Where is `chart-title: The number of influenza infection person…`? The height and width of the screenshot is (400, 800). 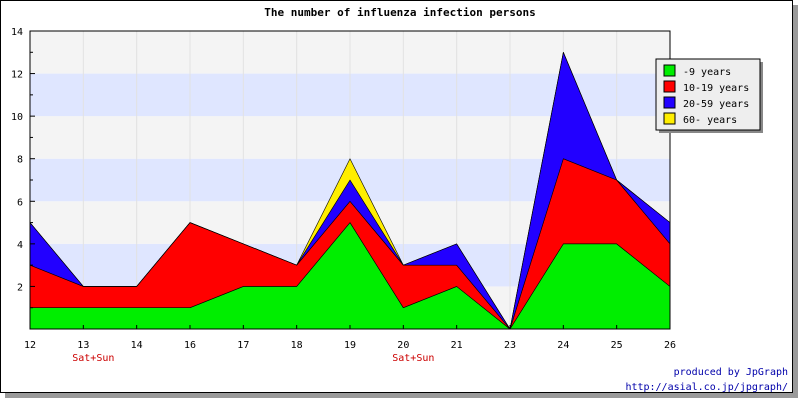
chart-title: The number of influenza infection person… is located at coordinates (400, 12).